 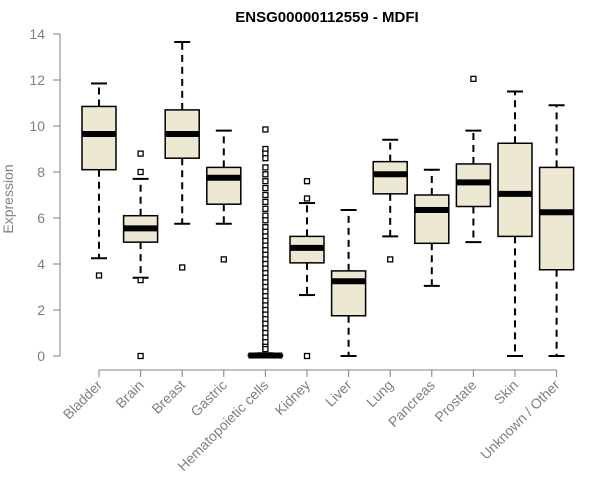 What do you see at coordinates (379, 393) in the screenshot?
I see `x-tick-label: Lung` at bounding box center [379, 393].